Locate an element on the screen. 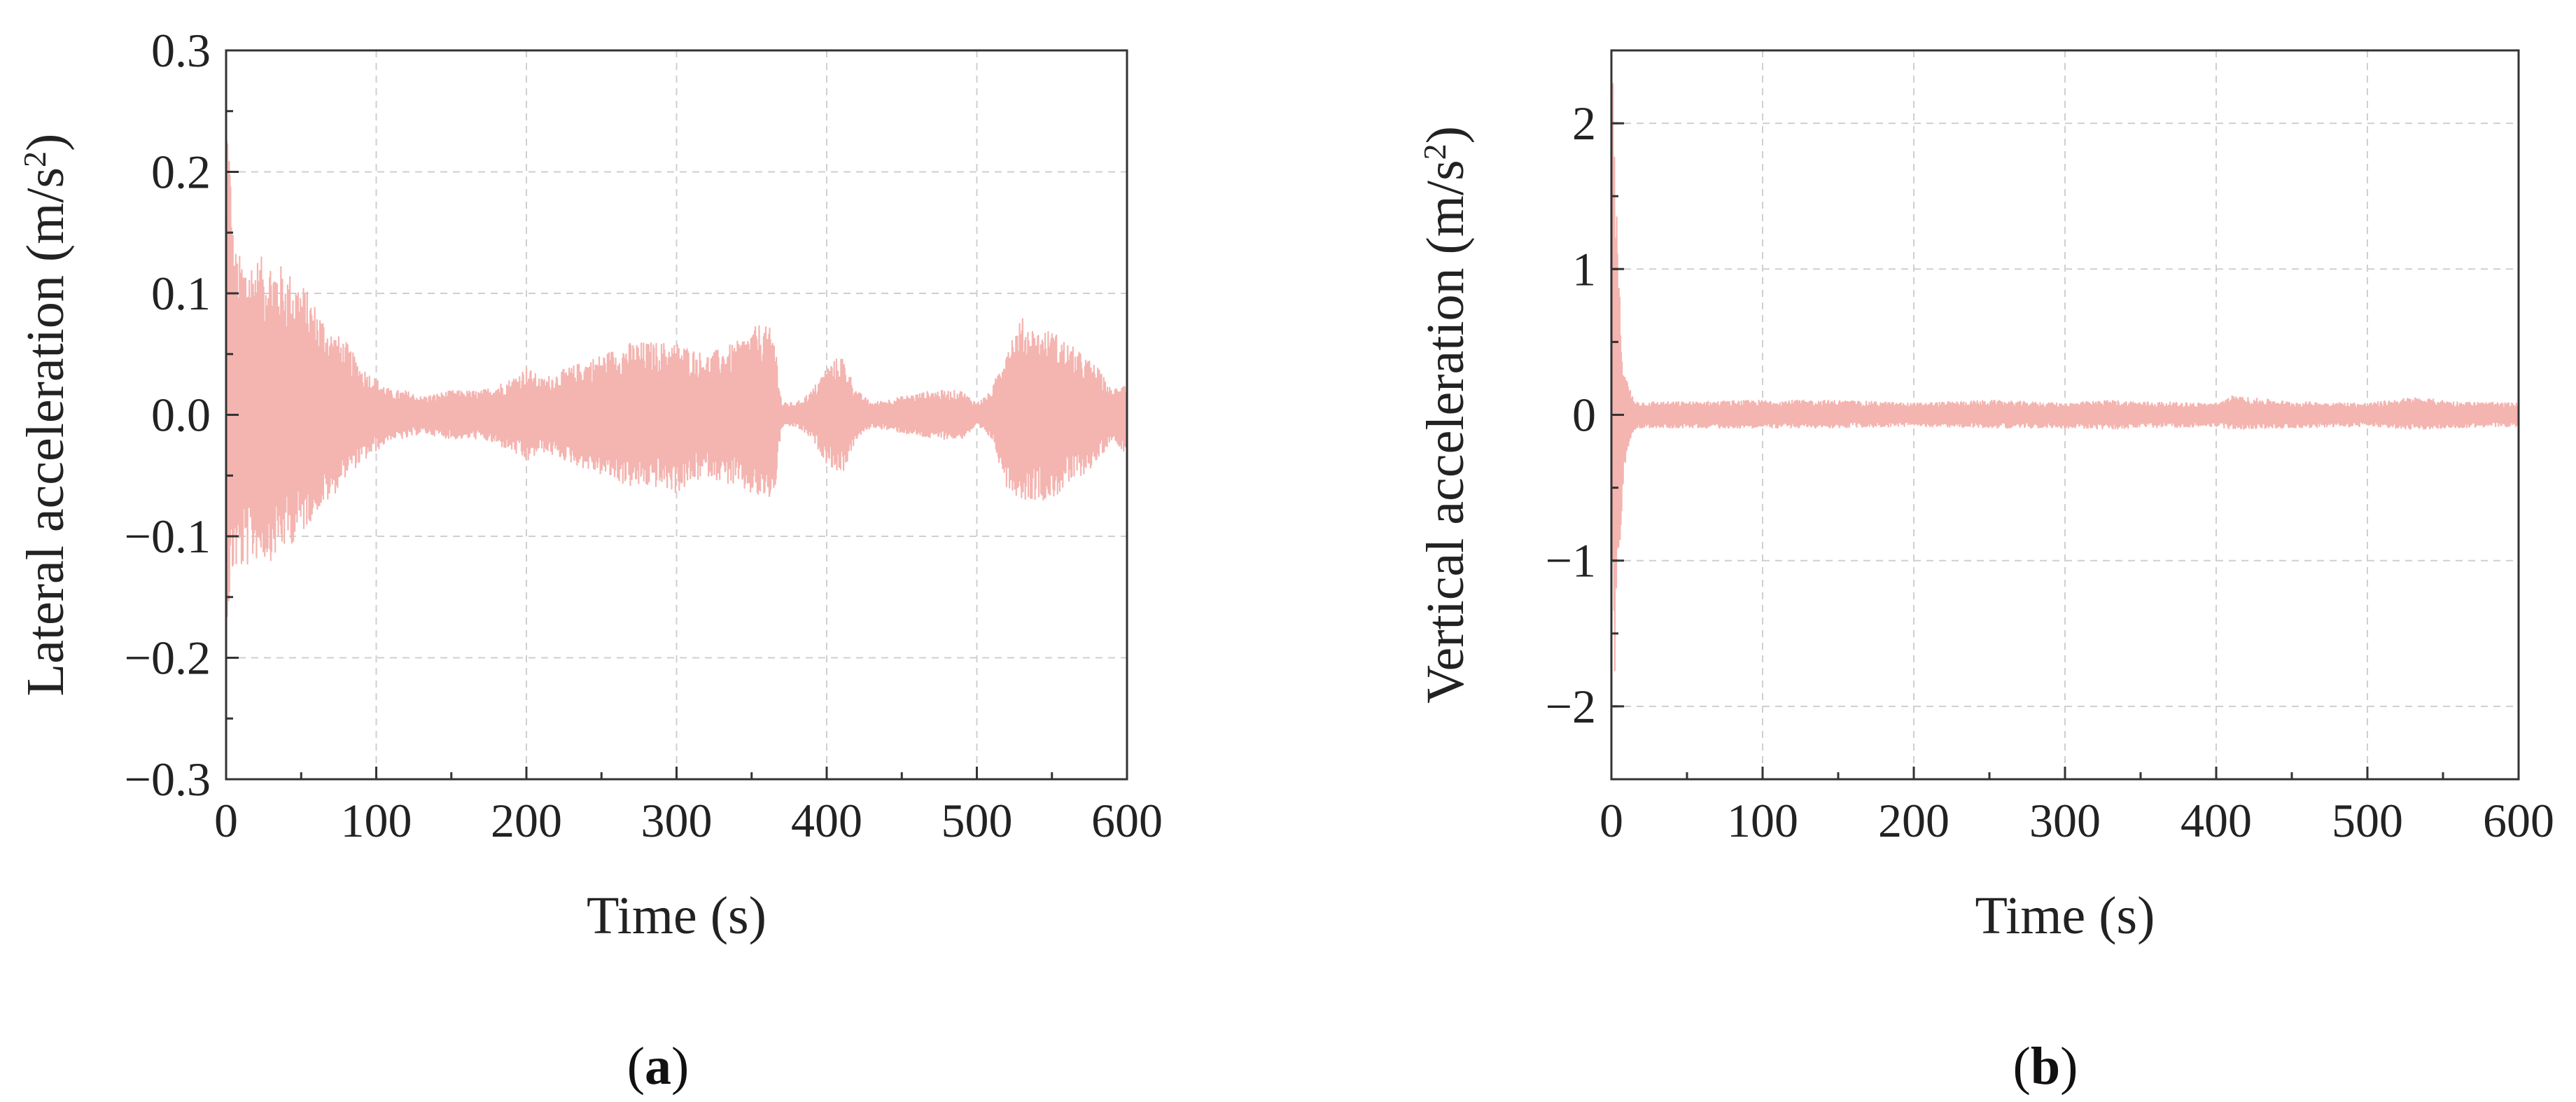 This screenshot has width=2576, height=1102. y-axis-title-a: Lateral acceleration (m/s2) is located at coordinates (45, 415).